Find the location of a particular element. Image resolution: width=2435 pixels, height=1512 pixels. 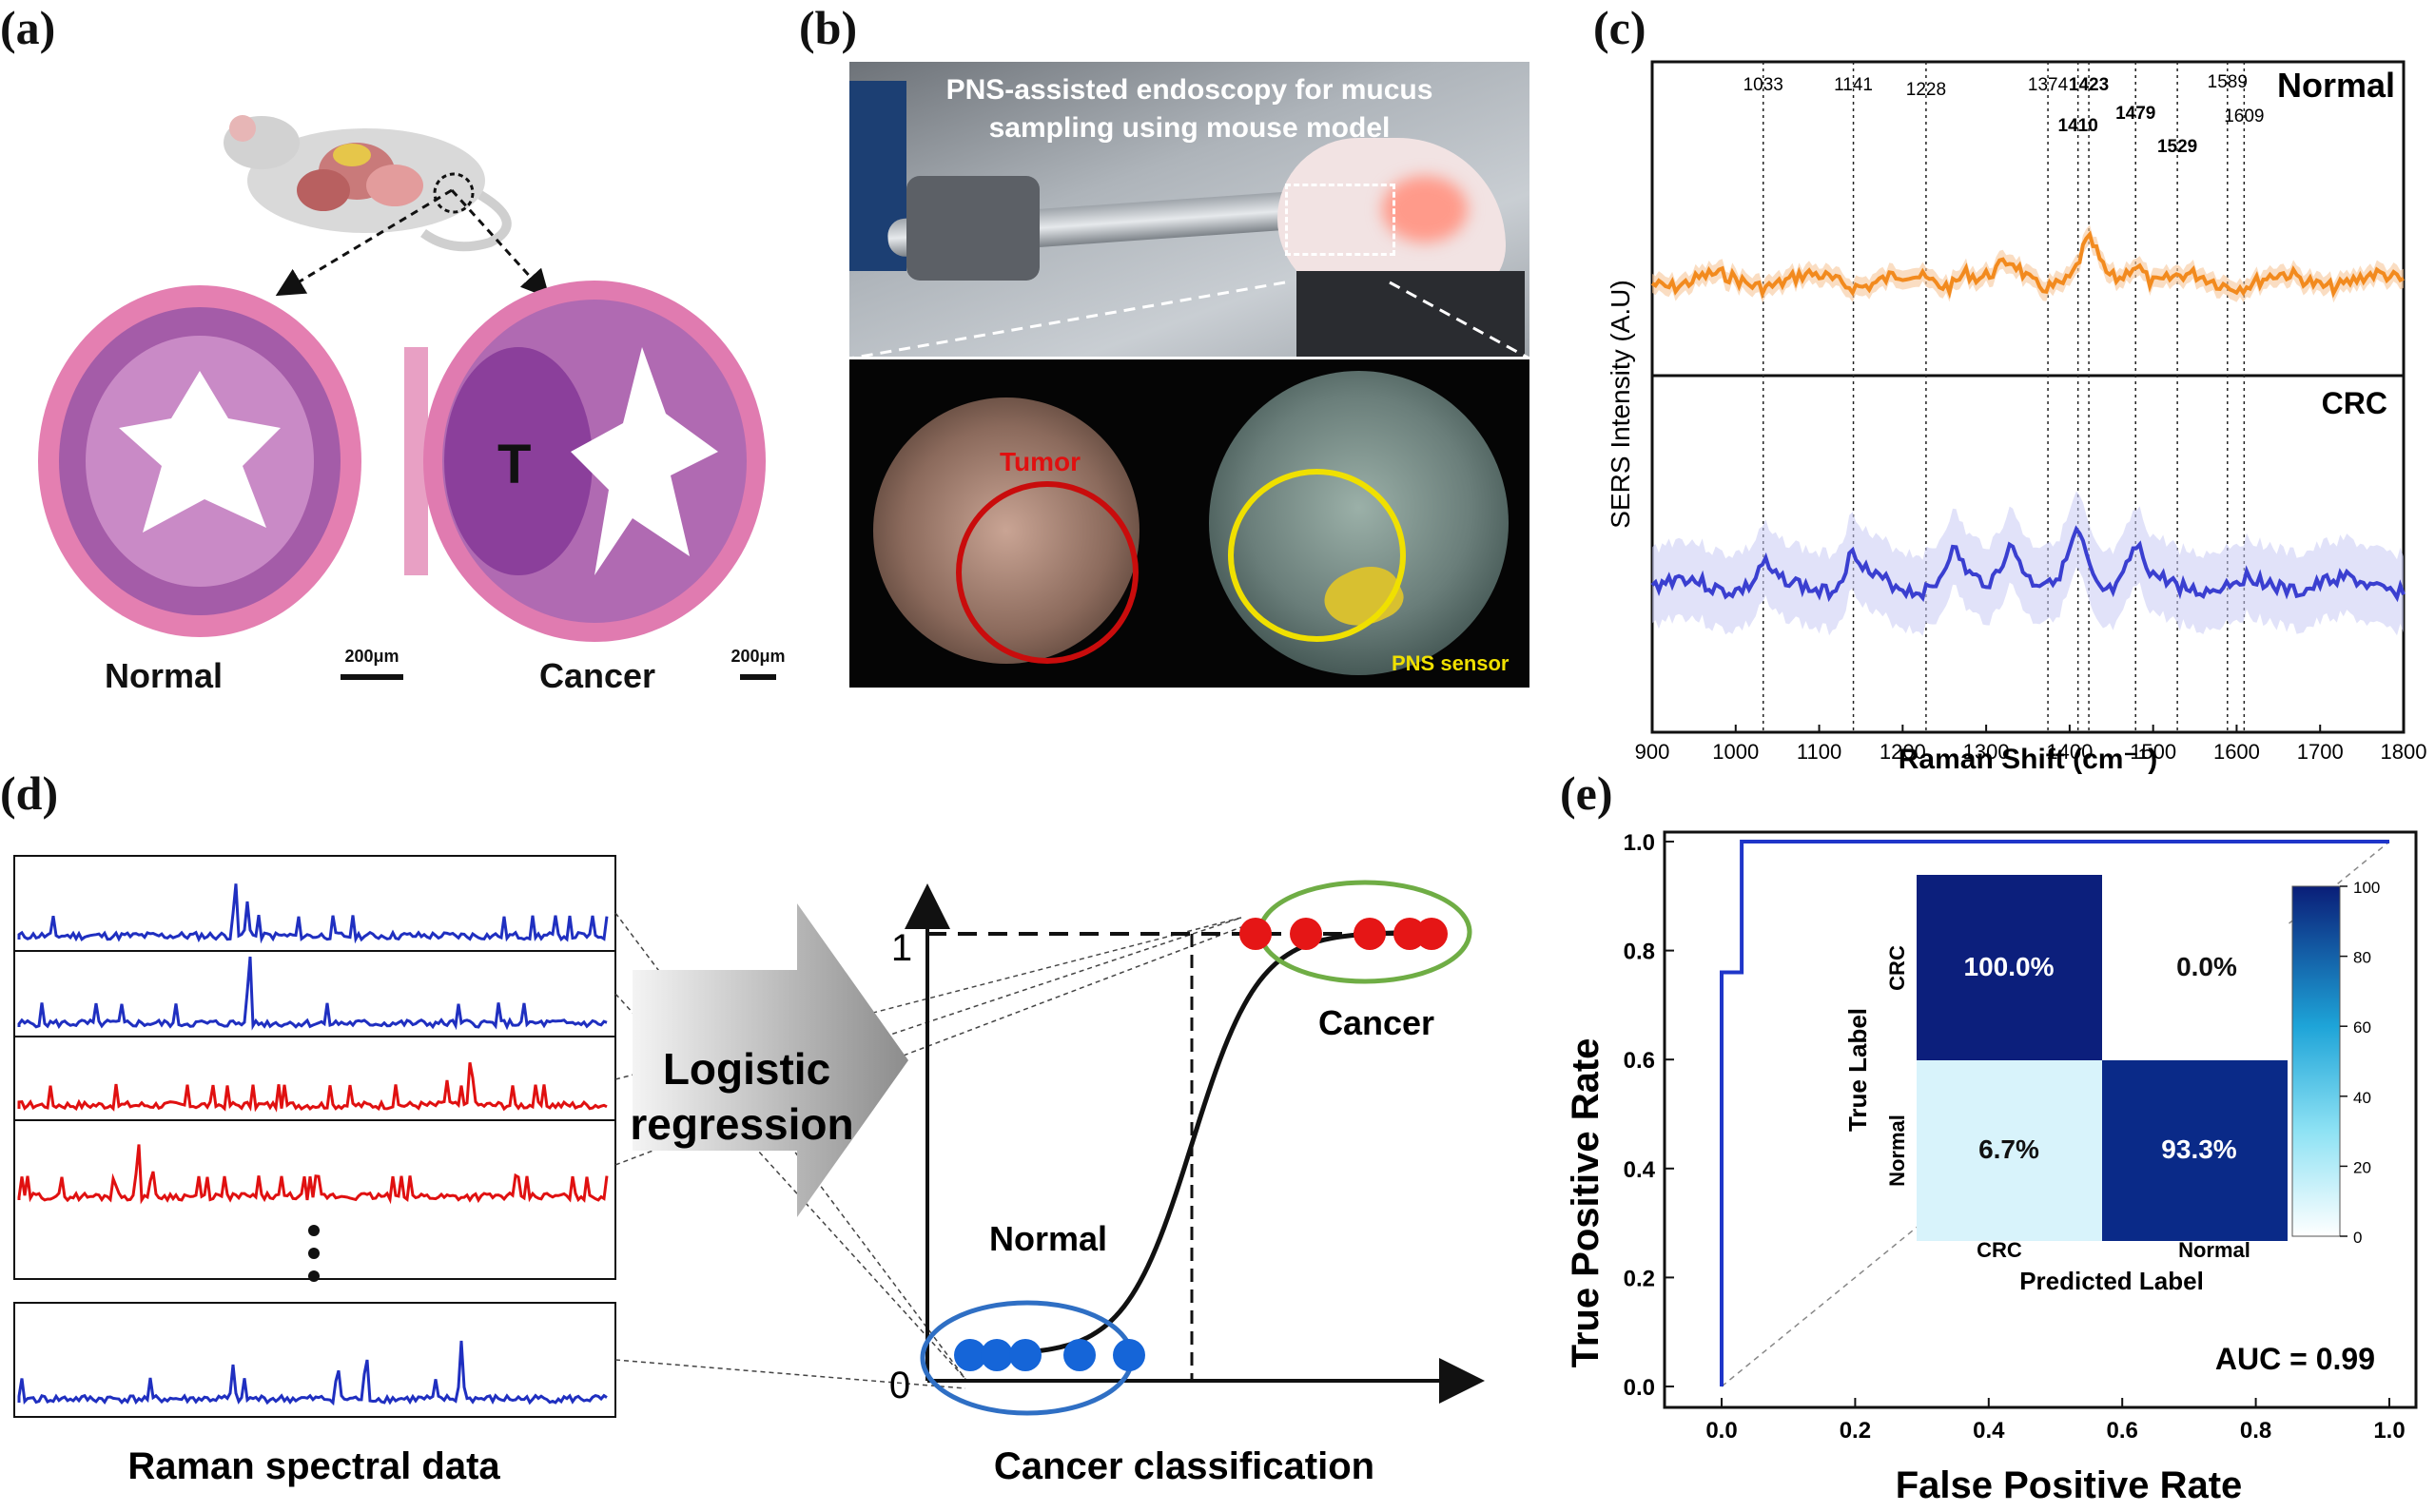

cm-cell-normal-crc is located at coordinates (2010, 1151).